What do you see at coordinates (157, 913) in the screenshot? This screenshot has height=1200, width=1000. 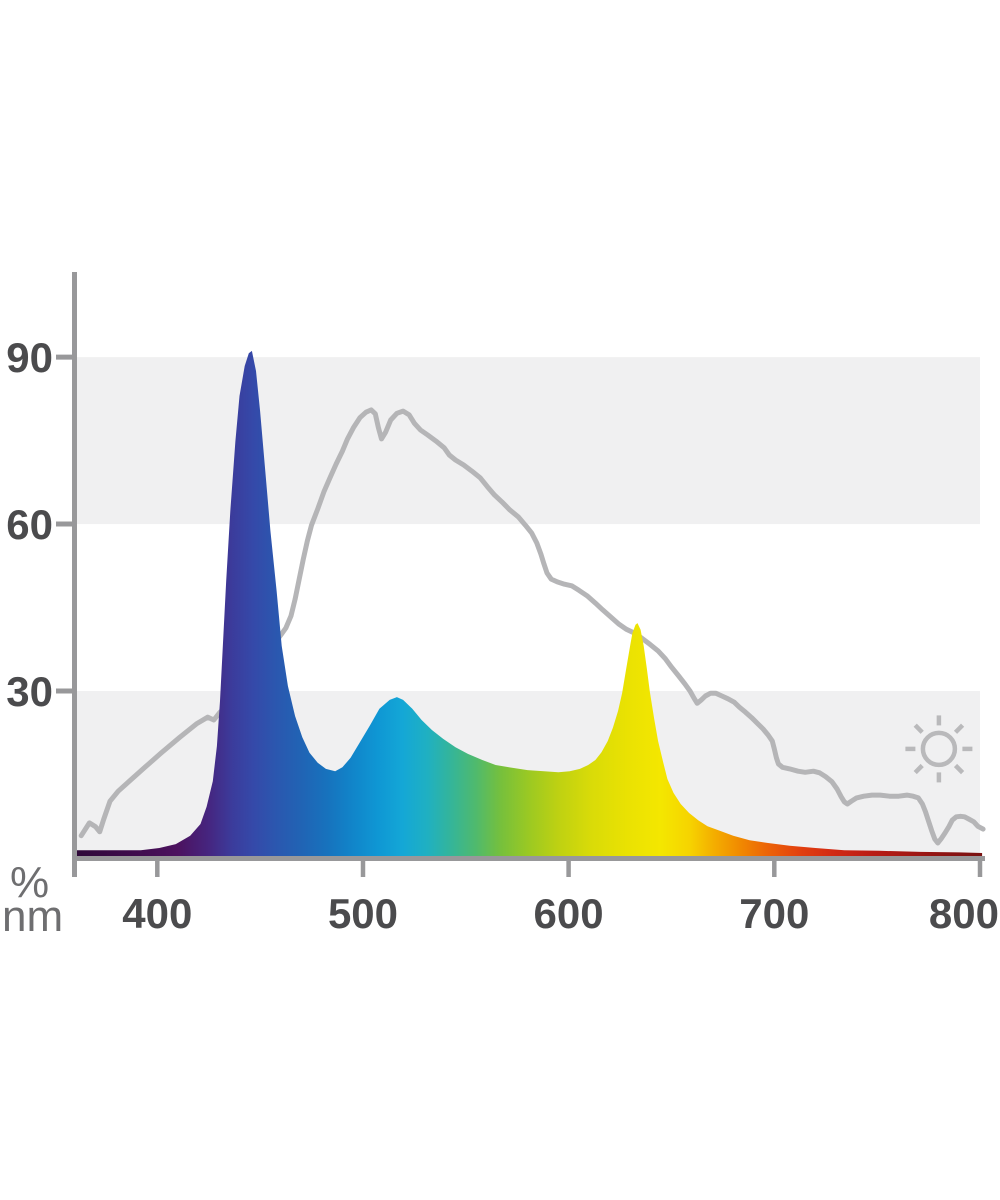 I see `x-tick-label: 400` at bounding box center [157, 913].